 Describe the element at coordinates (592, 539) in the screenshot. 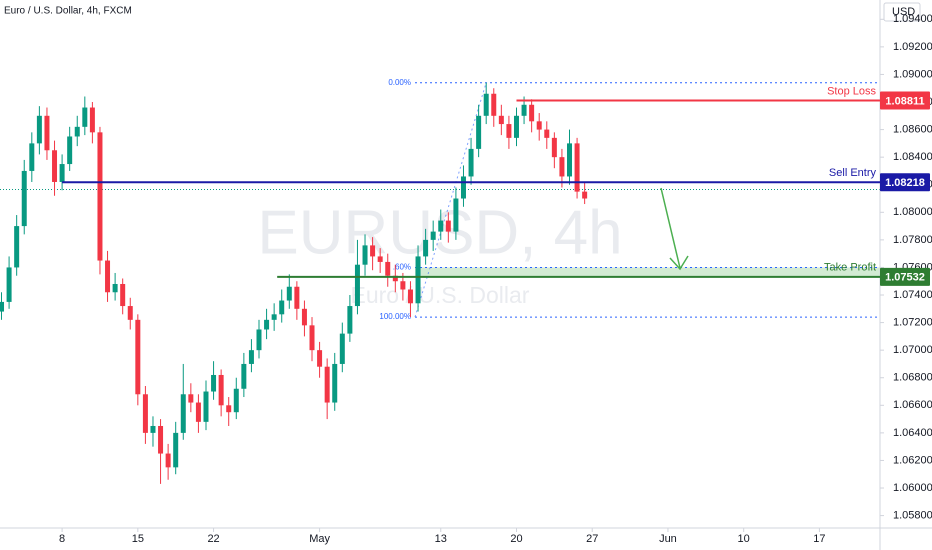

I see `x-tick-label: 27` at that location.